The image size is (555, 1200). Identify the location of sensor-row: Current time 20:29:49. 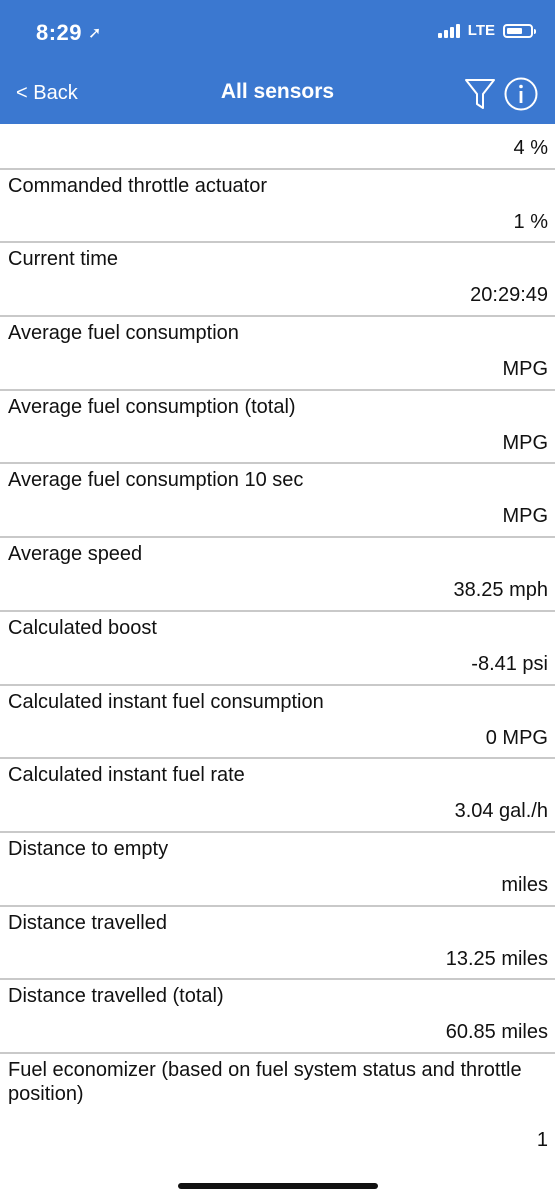
(277, 280).